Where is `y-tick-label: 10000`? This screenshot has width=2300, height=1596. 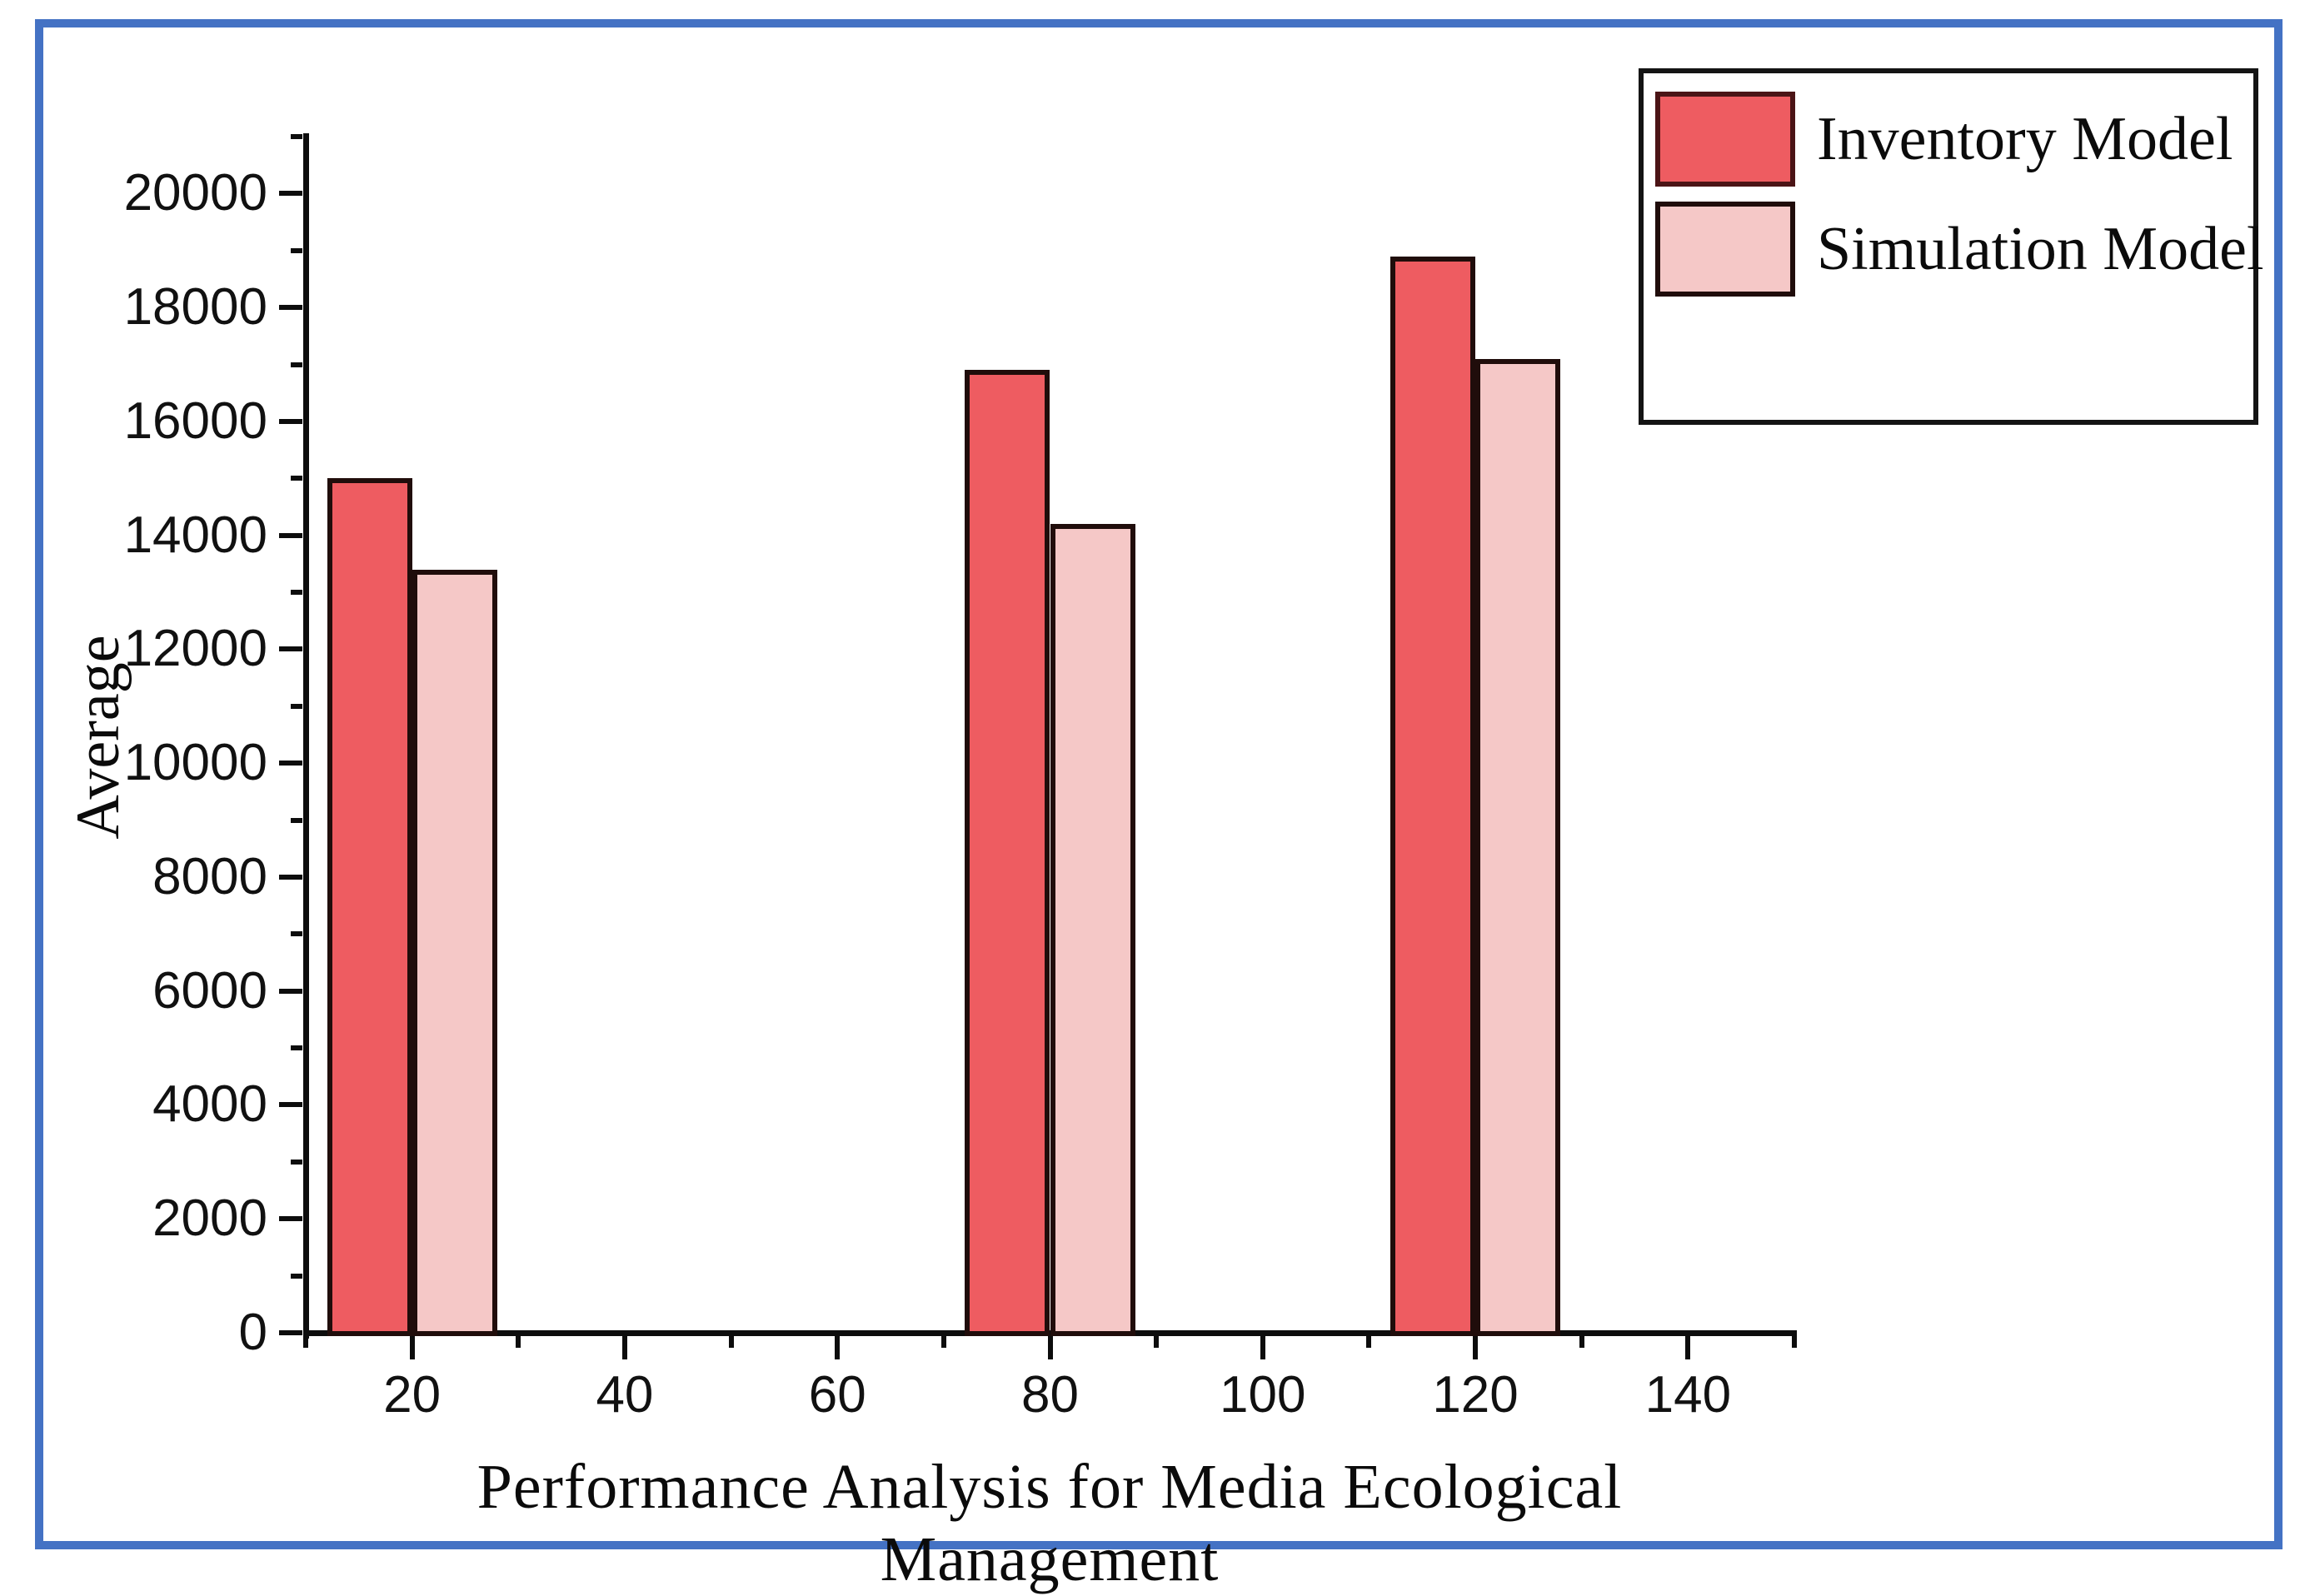 y-tick-label: 10000 is located at coordinates (195, 763).